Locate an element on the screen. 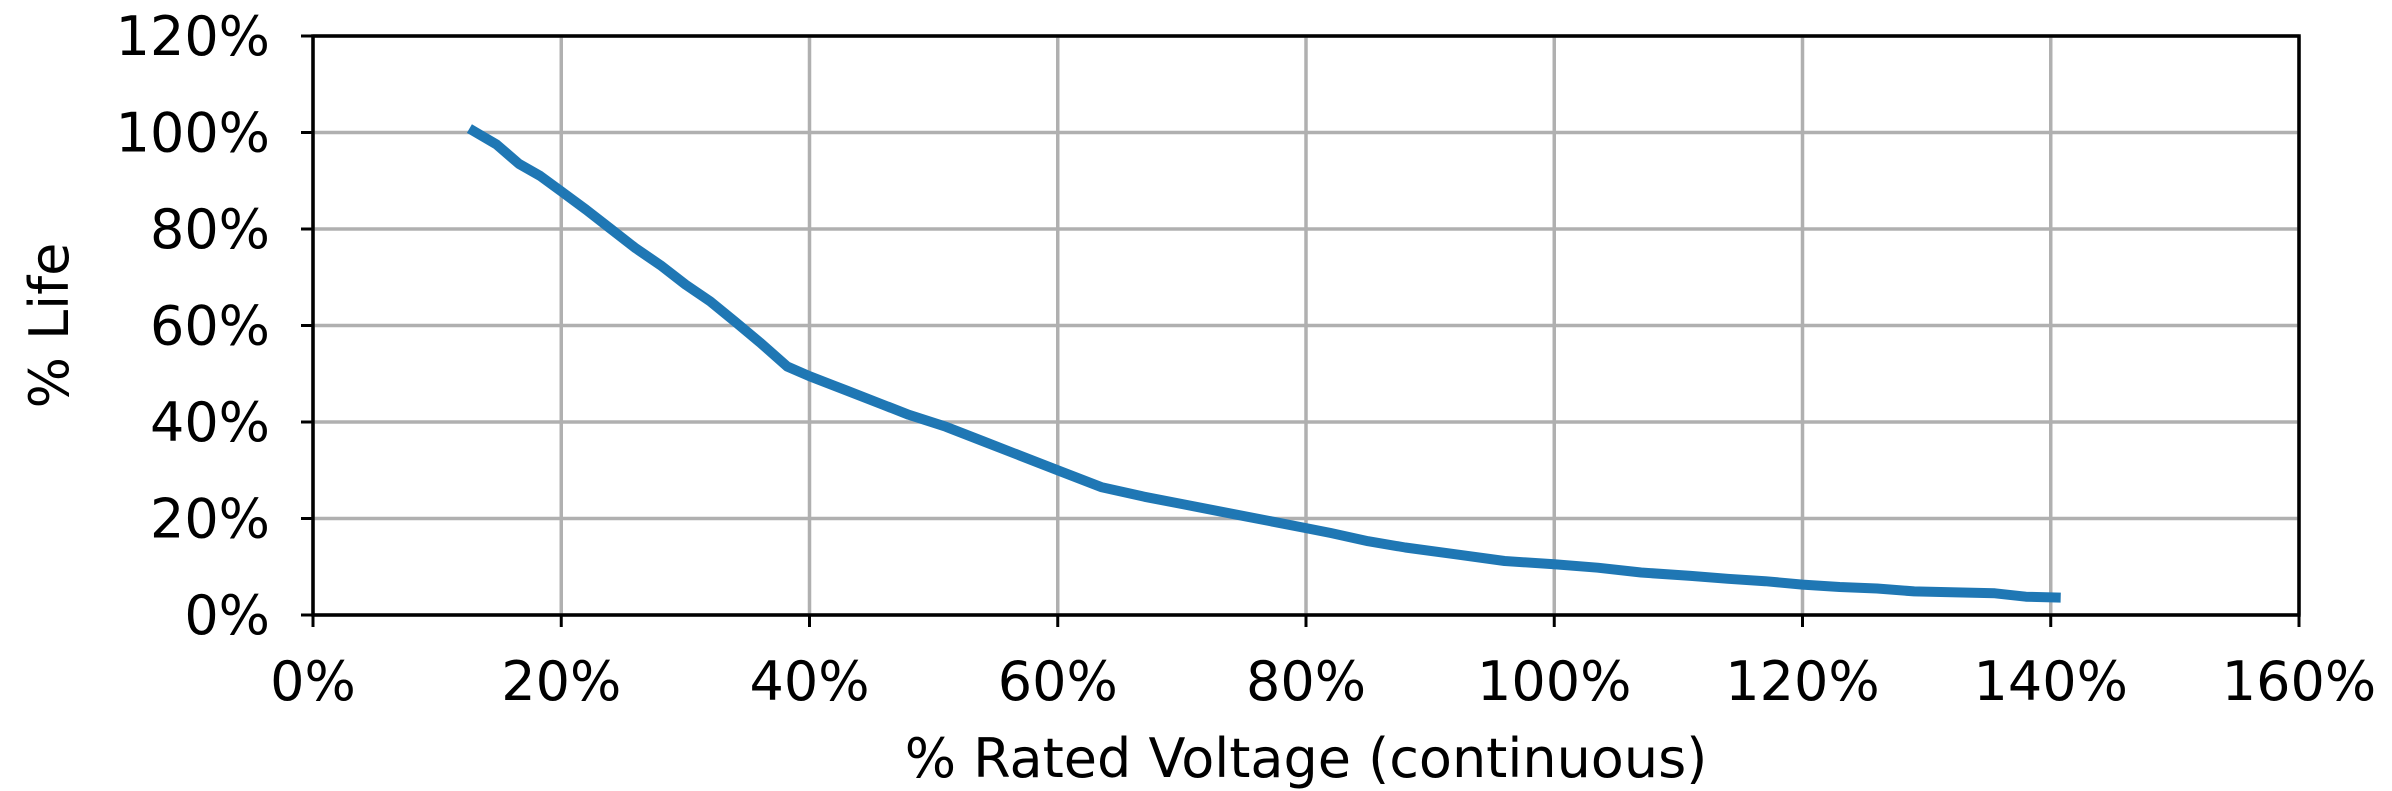  x-tick-label: 120% is located at coordinates (1802, 681).